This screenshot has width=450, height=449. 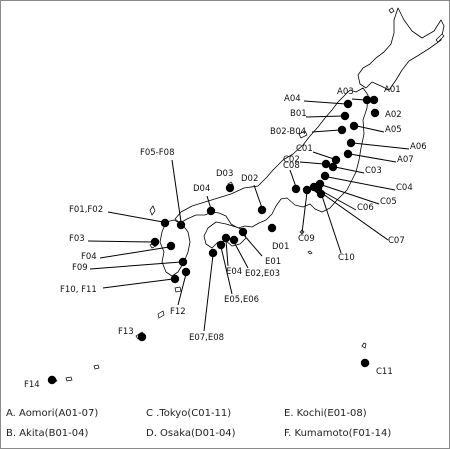 I want to click on yakushima-island, so click(x=178, y=289).